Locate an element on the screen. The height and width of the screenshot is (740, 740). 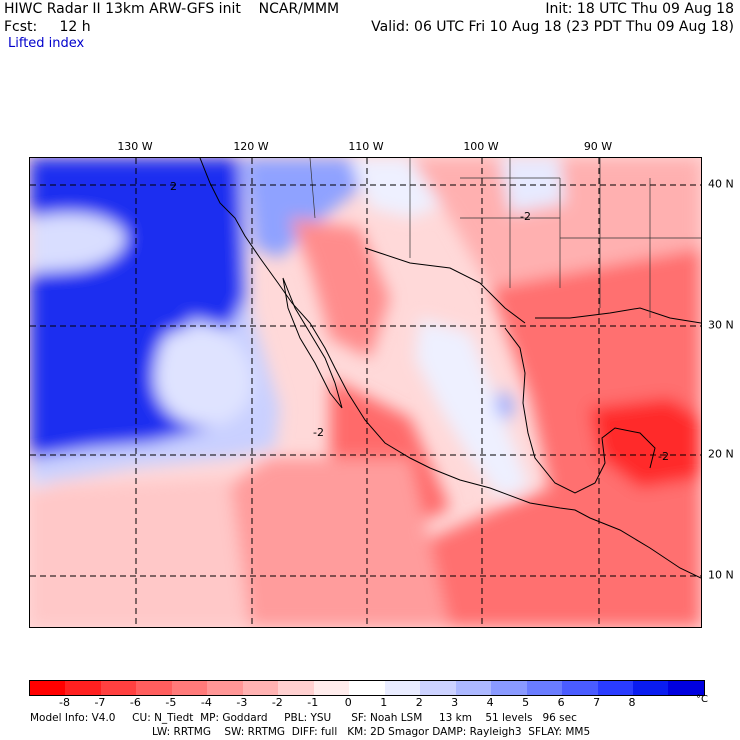
gulf-strong-unstable is located at coordinates (645, 443).